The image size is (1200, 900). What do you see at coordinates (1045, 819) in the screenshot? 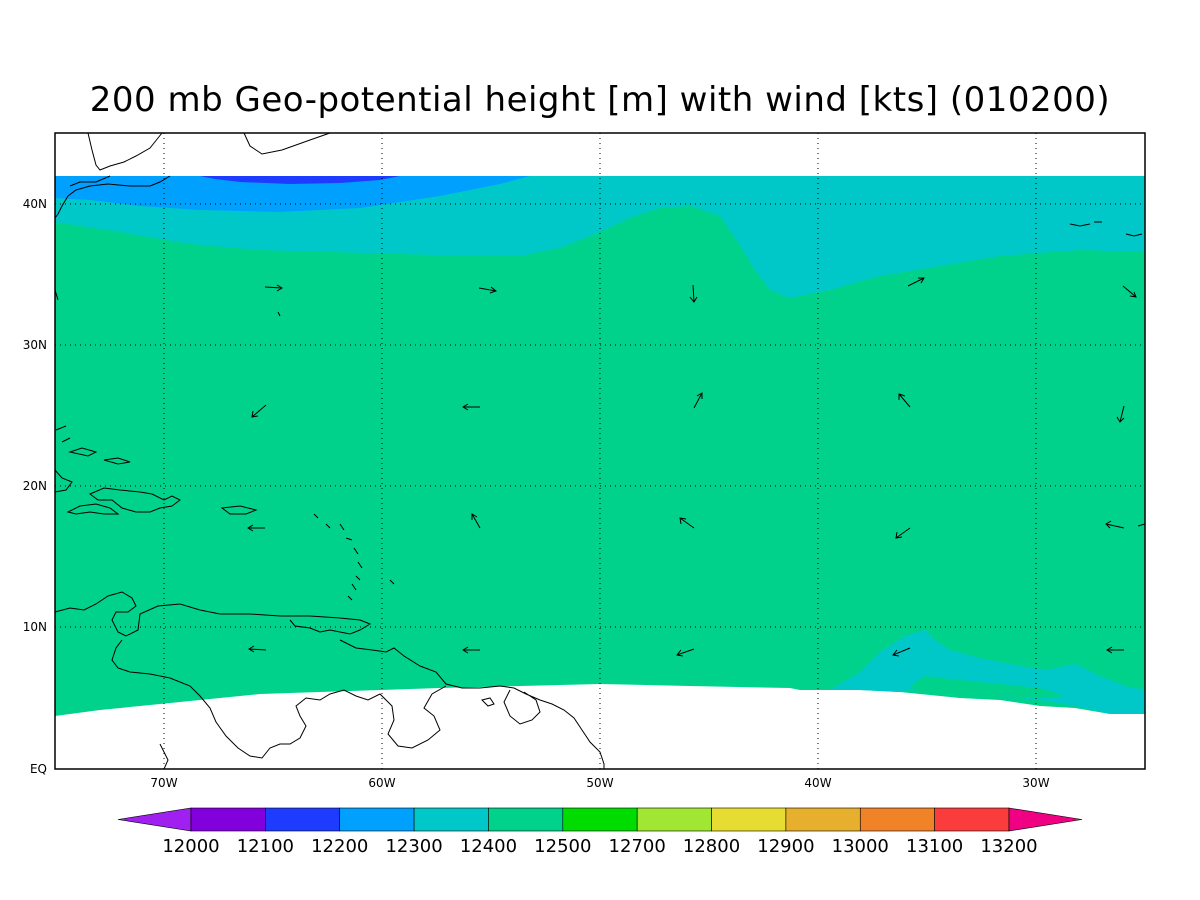
I see `colorbar-segment-high` at bounding box center [1045, 819].